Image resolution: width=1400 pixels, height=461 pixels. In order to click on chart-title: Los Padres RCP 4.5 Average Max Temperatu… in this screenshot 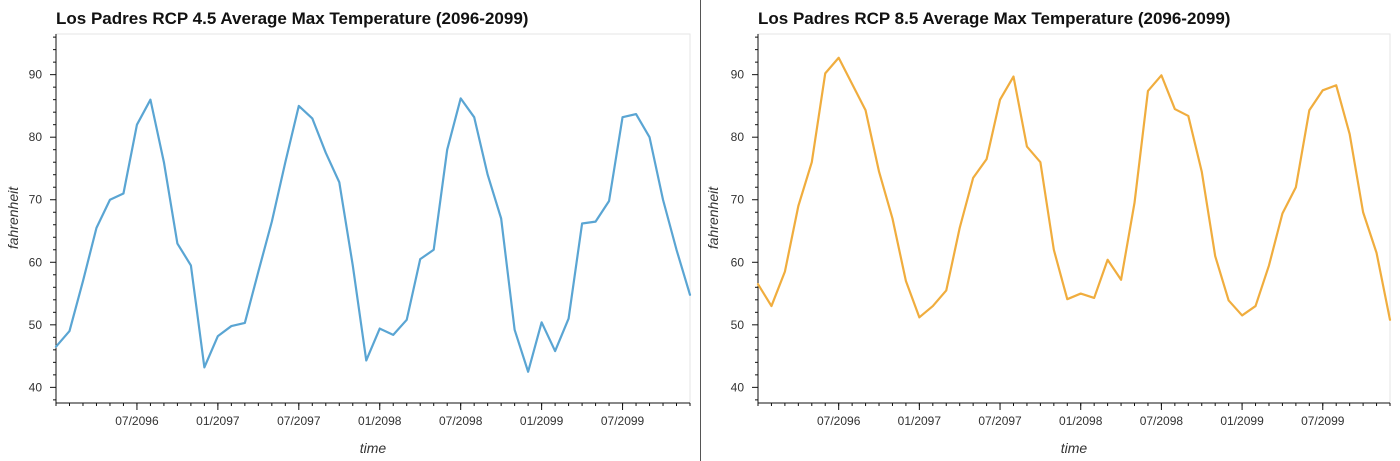, I will do `click(292, 18)`.